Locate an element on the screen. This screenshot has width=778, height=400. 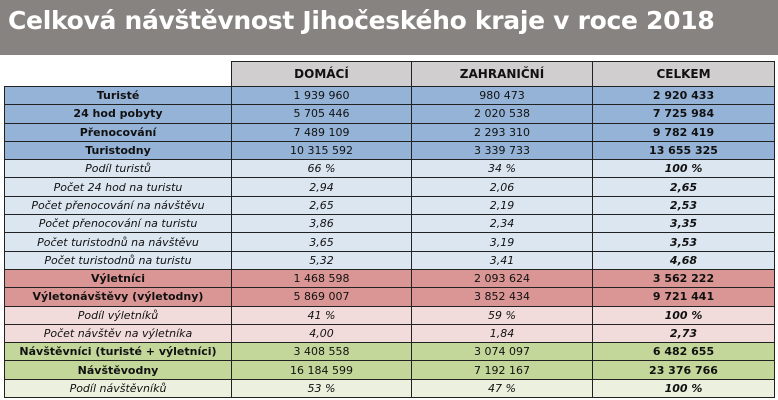
table-row: Výletníci 1 468 598 2 093 624 3 562 222 is located at coordinates (389, 278).